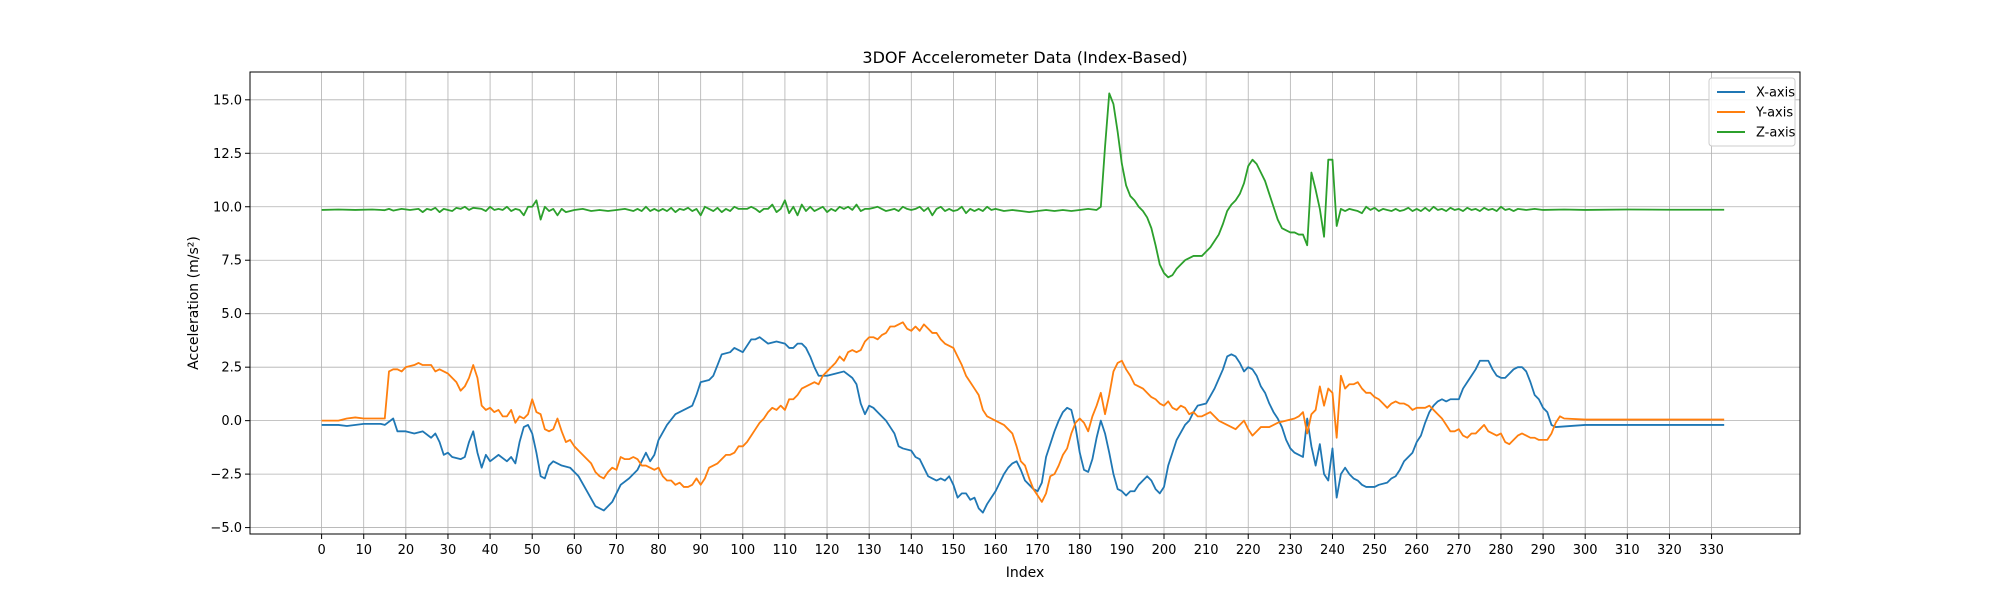 The image size is (2000, 600). I want to click on x-tick-label: 260, so click(1416, 550).